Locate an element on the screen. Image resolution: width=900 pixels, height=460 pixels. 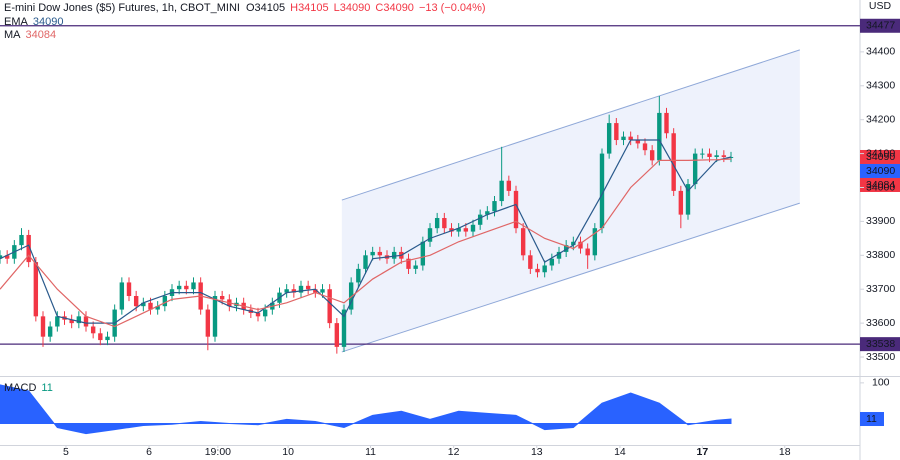
x-tick-label: 6 is located at coordinates (149, 452).